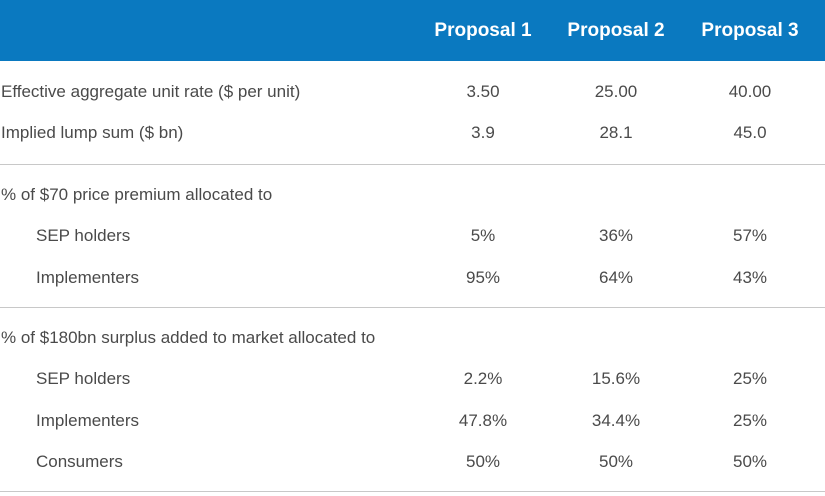 Image resolution: width=825 pixels, height=496 pixels. I want to click on table-row: Consumers 50% 50% 50%, so click(412, 462).